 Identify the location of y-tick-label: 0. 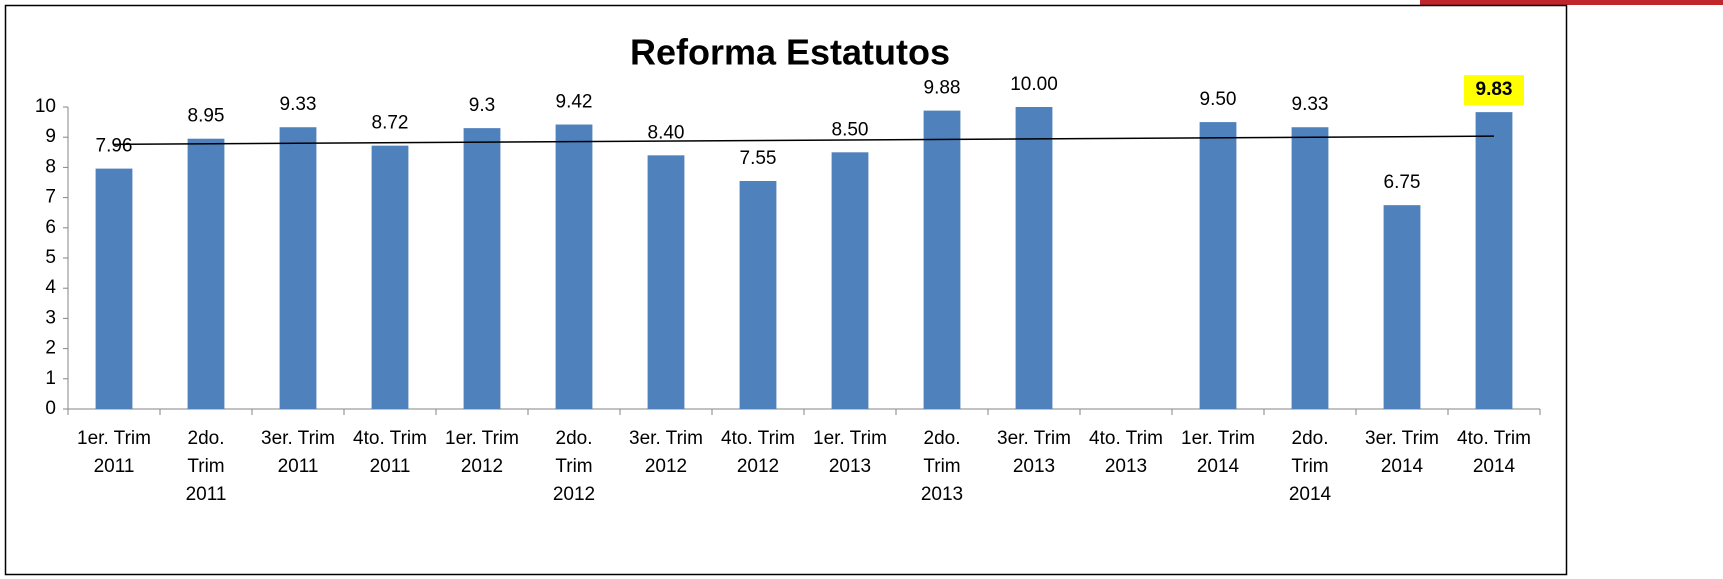
(50, 408).